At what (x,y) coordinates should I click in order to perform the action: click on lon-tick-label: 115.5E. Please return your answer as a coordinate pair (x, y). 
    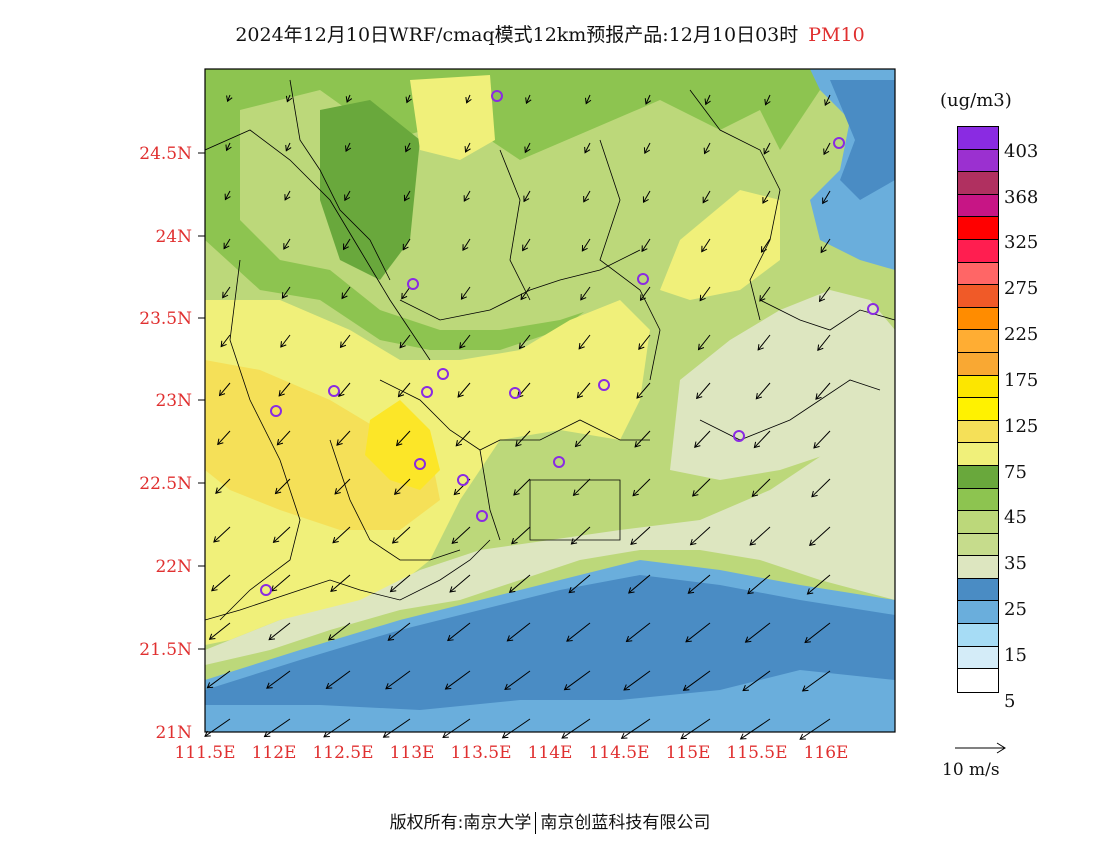
    Looking at the image, I should click on (756, 753).